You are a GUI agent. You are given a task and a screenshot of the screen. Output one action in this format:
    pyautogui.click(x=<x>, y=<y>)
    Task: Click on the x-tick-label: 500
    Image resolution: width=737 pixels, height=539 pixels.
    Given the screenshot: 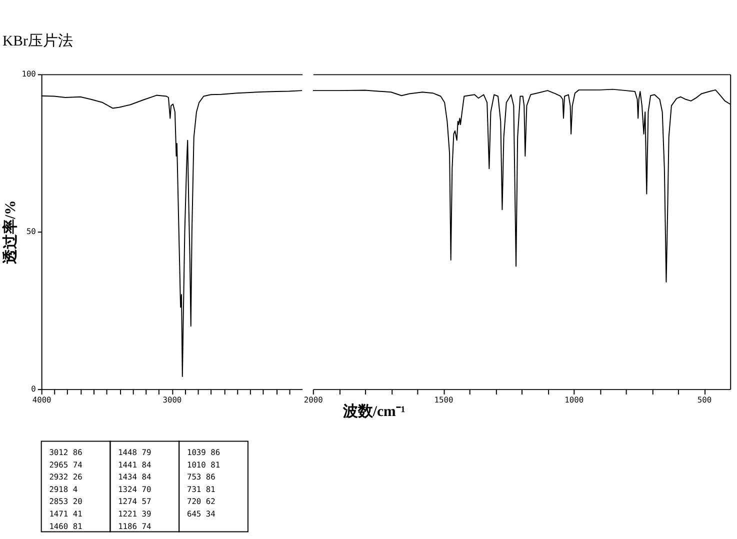 What is the action you would take?
    pyautogui.click(x=704, y=399)
    